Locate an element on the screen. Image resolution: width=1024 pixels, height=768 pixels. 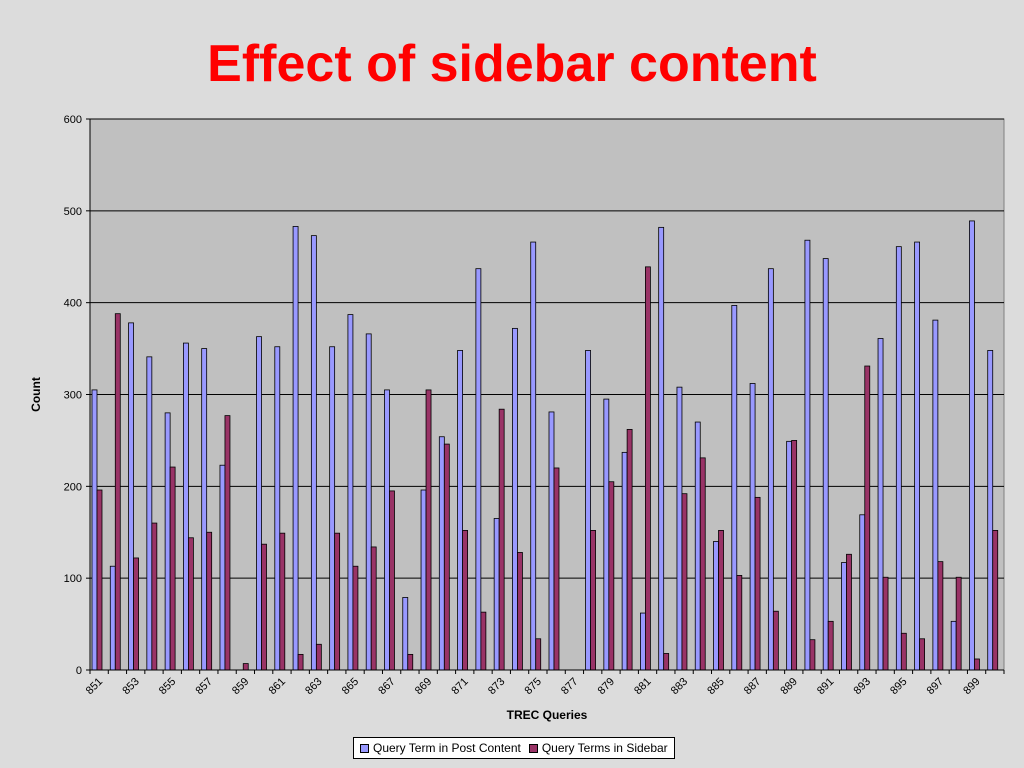
legend-swatch-sidebar is located at coordinates (533, 748).